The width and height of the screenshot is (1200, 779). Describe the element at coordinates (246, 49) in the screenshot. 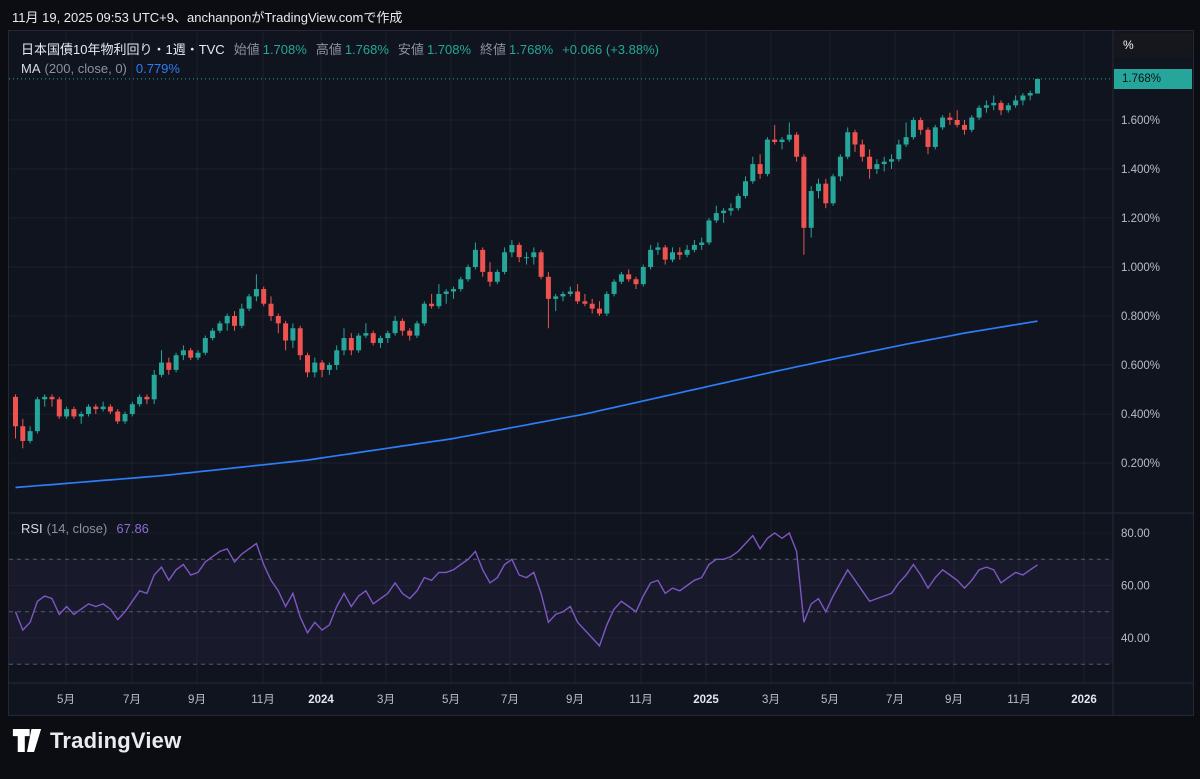

I see `open-label: 始値` at that location.